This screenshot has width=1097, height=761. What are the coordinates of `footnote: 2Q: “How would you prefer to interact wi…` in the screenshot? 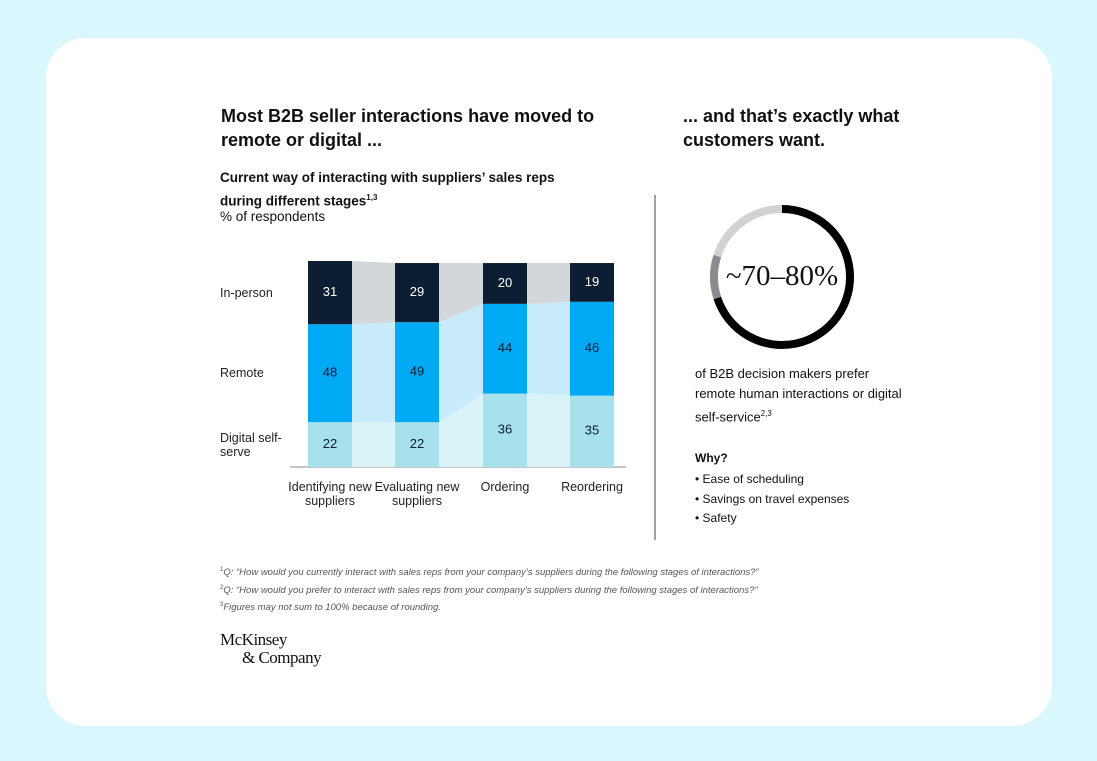 It's located at (489, 590).